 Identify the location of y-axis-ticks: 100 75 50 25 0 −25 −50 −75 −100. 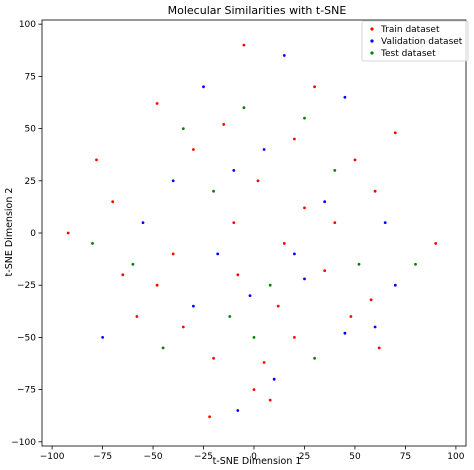
(26, 234).